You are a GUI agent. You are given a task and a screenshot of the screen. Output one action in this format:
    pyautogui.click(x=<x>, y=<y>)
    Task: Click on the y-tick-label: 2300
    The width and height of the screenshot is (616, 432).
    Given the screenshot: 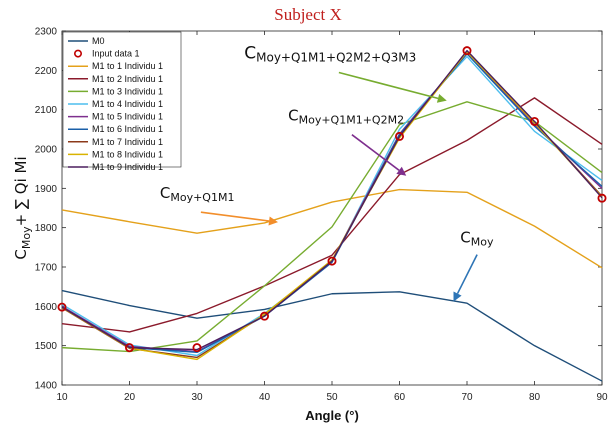 What is the action you would take?
    pyautogui.click(x=46, y=32)
    